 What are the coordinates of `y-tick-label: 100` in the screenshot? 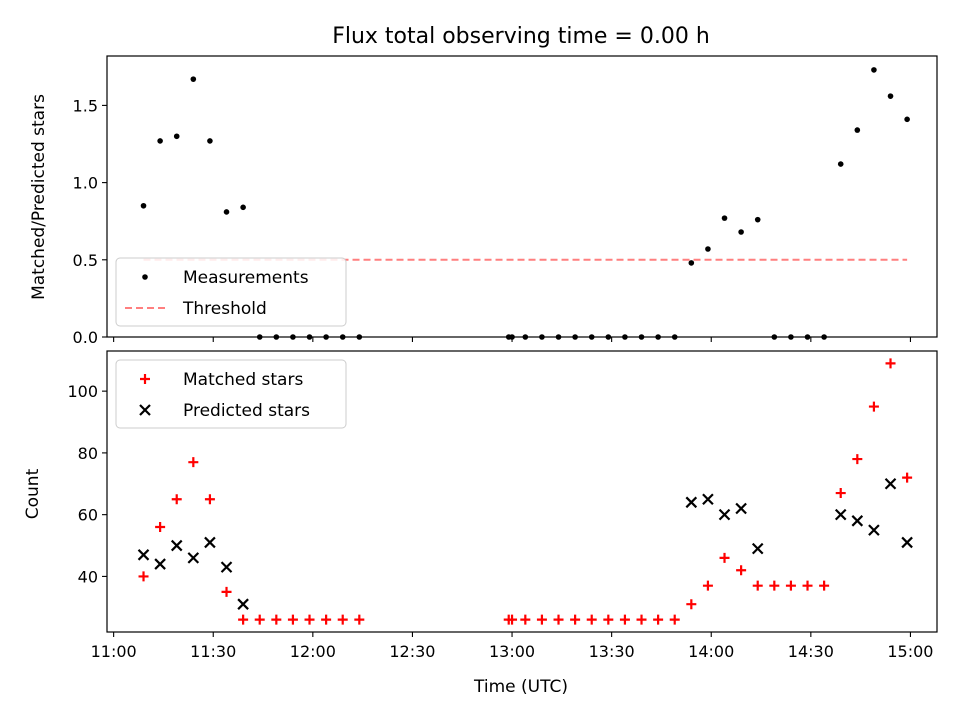 It's located at (82, 391).